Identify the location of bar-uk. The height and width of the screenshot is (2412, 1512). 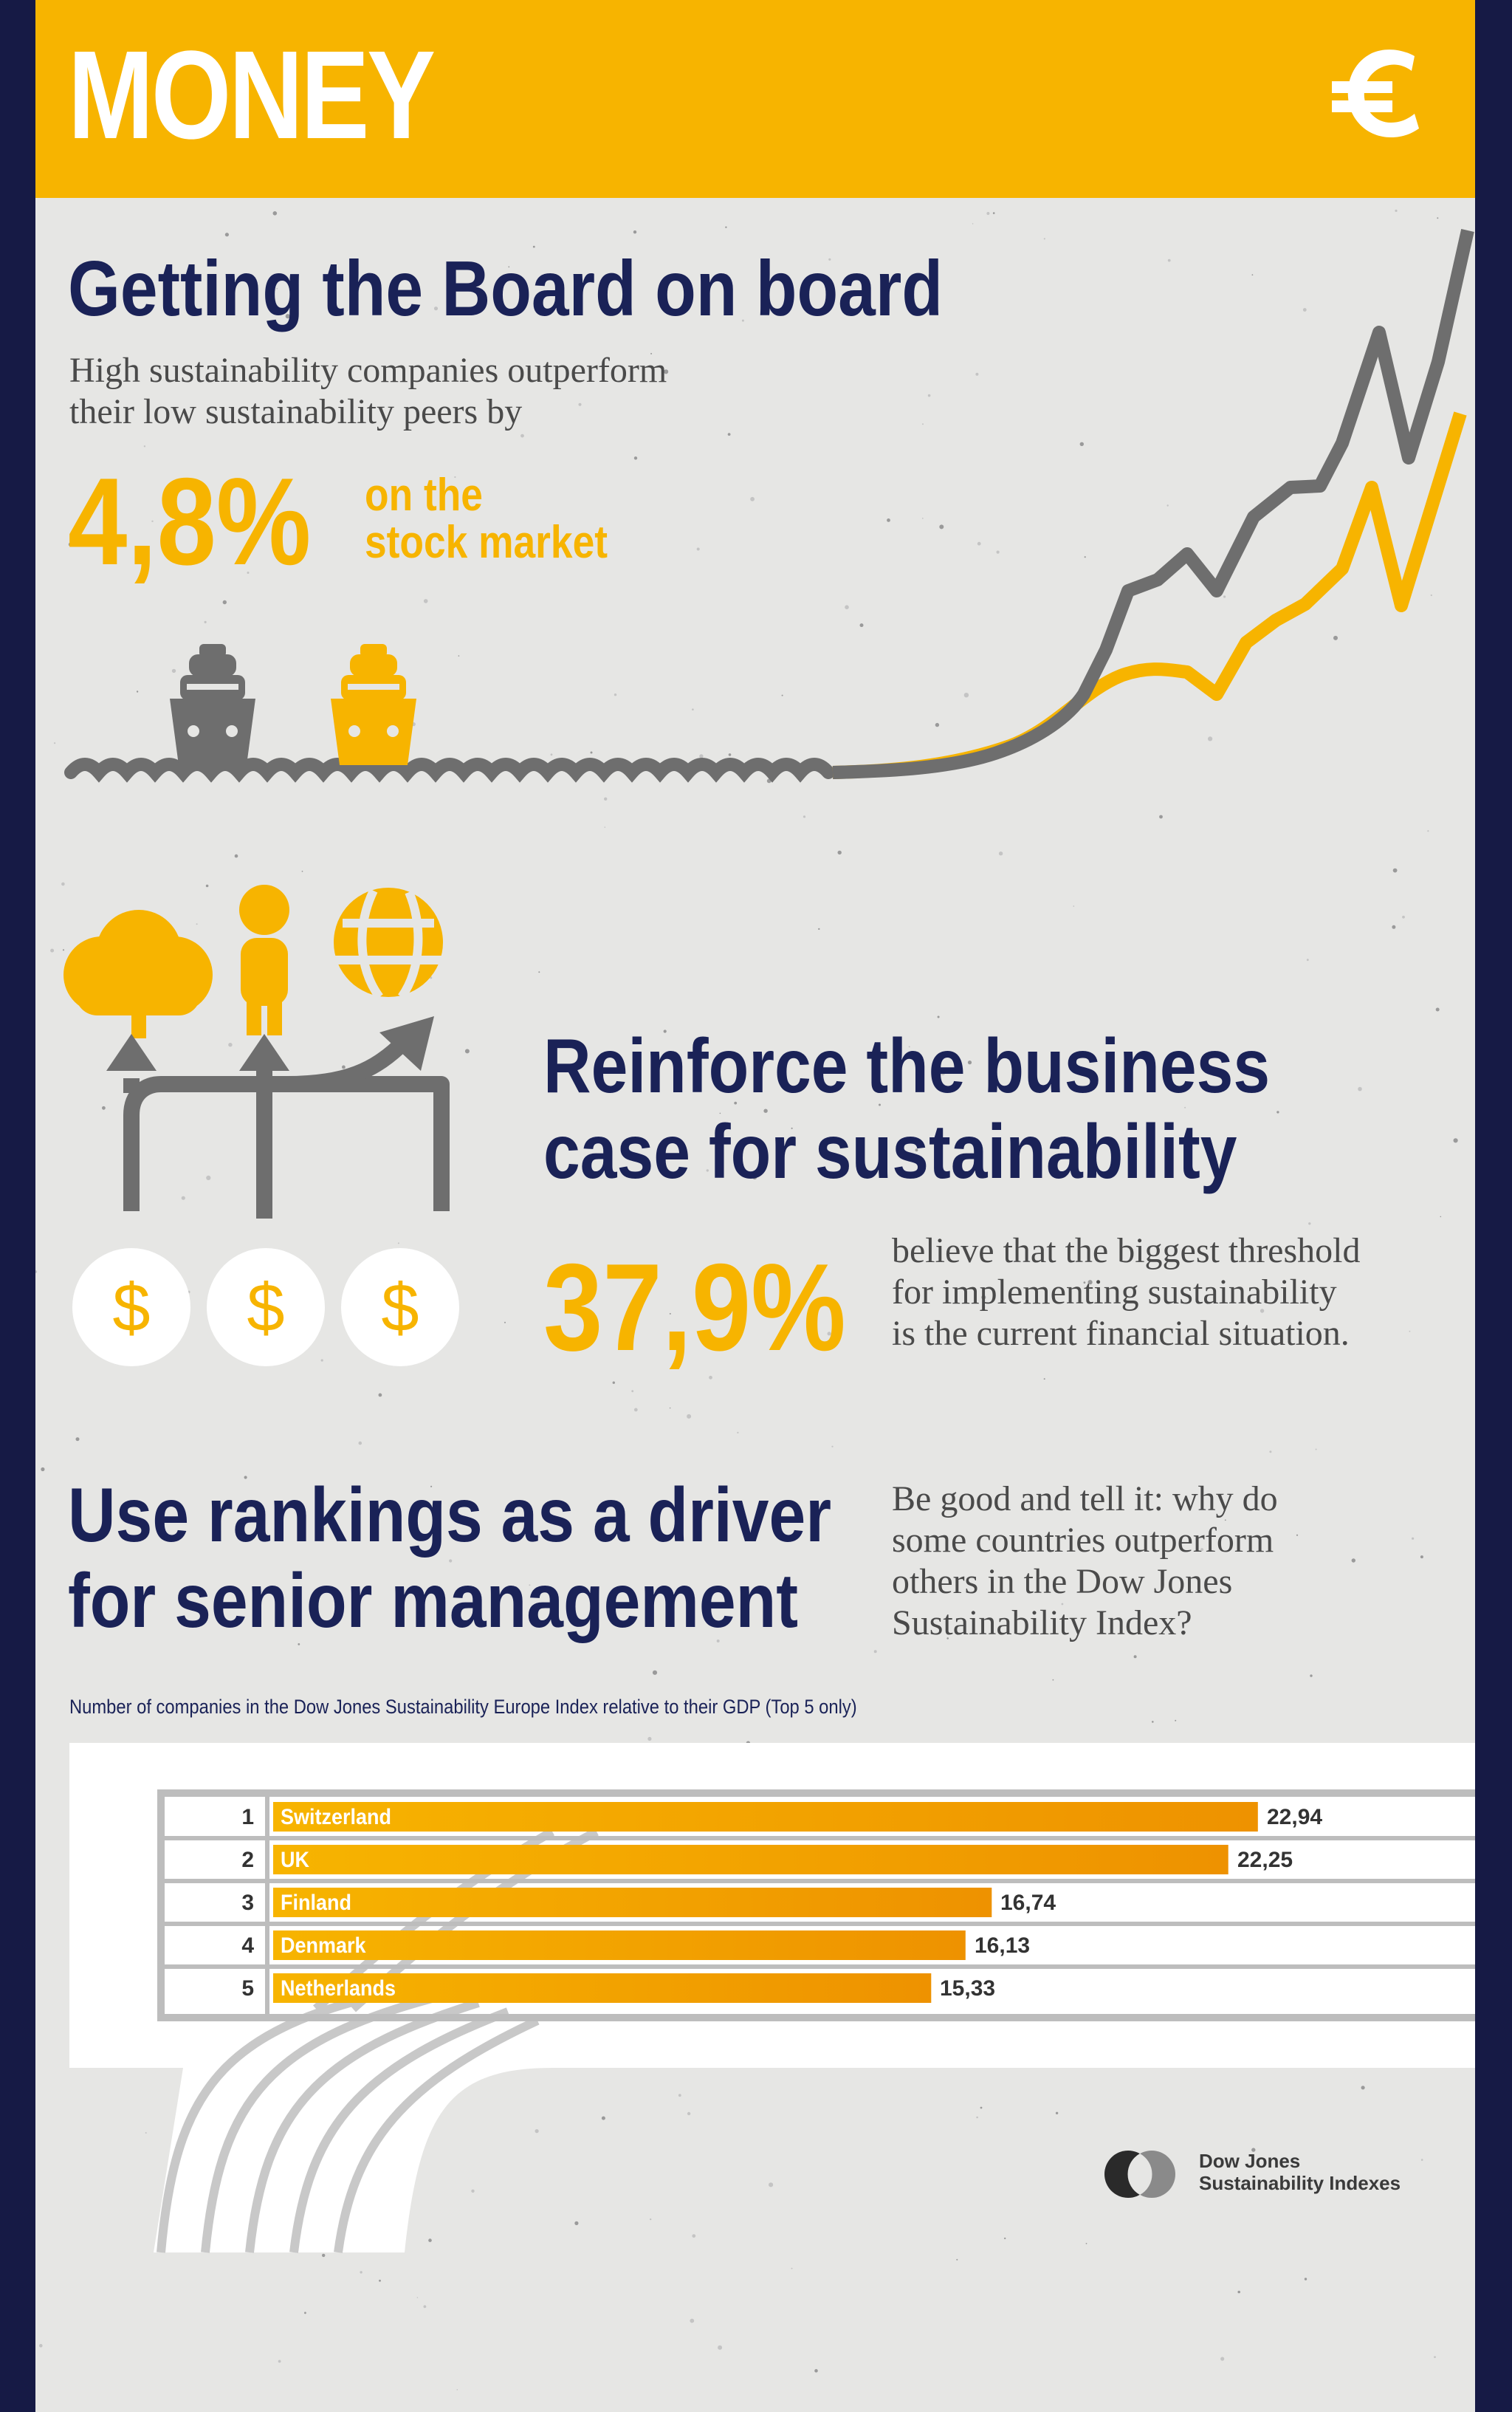
(750, 1860).